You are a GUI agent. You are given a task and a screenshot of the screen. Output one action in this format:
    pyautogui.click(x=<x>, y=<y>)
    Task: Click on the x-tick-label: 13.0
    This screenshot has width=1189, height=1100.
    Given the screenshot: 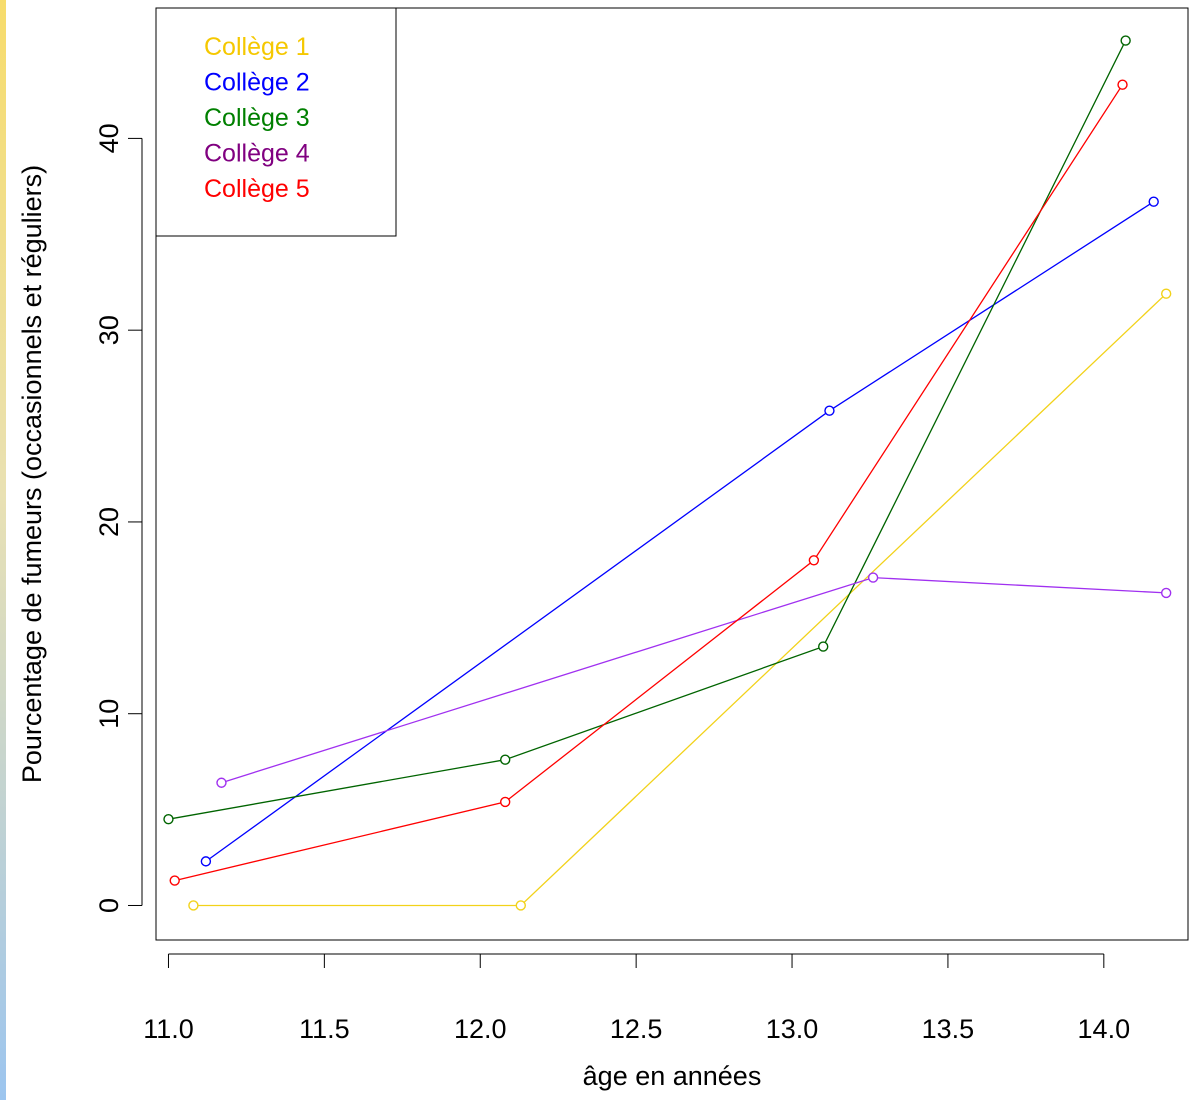 What is the action you would take?
    pyautogui.click(x=792, y=1029)
    